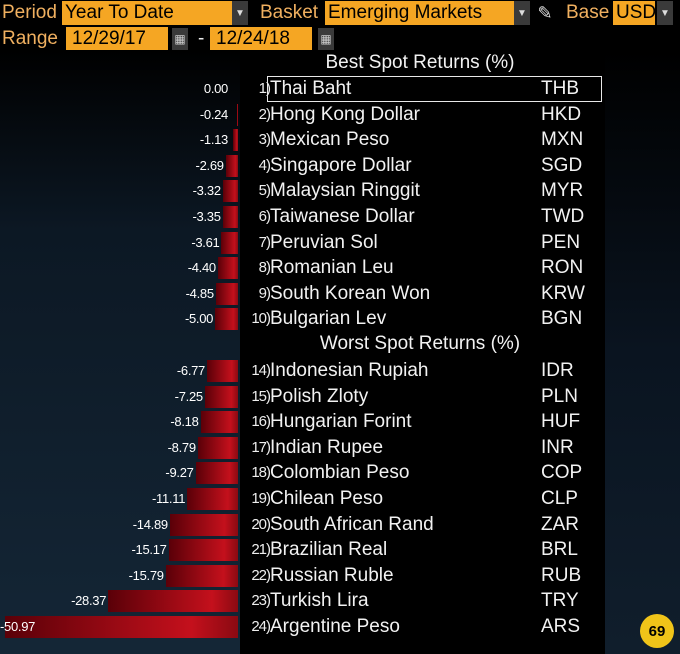 This screenshot has width=680, height=654. Describe the element at coordinates (18, 626) in the screenshot. I see `return-value-label: -50.97` at that location.